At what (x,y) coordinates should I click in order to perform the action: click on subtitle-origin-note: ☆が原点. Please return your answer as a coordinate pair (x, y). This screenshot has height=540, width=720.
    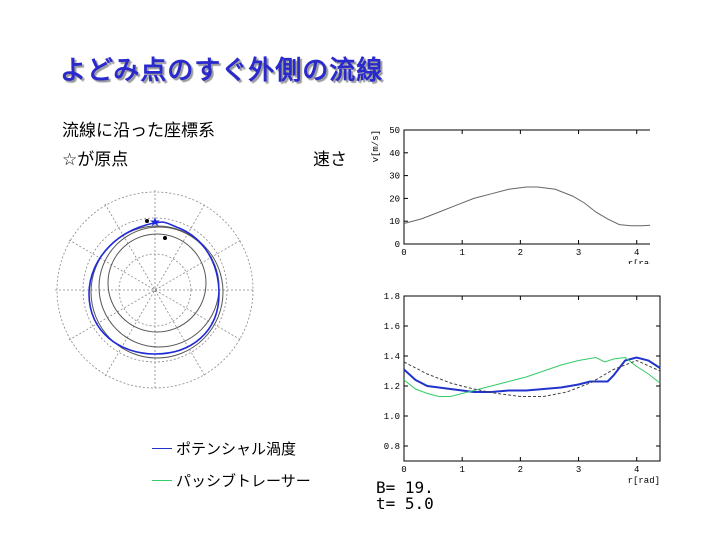
    Looking at the image, I should click on (95, 160).